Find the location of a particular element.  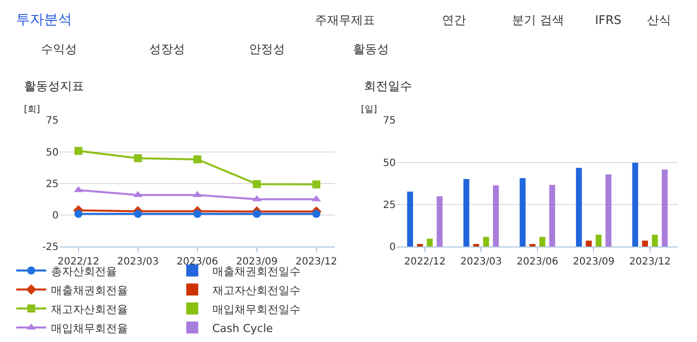

text: 투자분석 is located at coordinates (44, 20).